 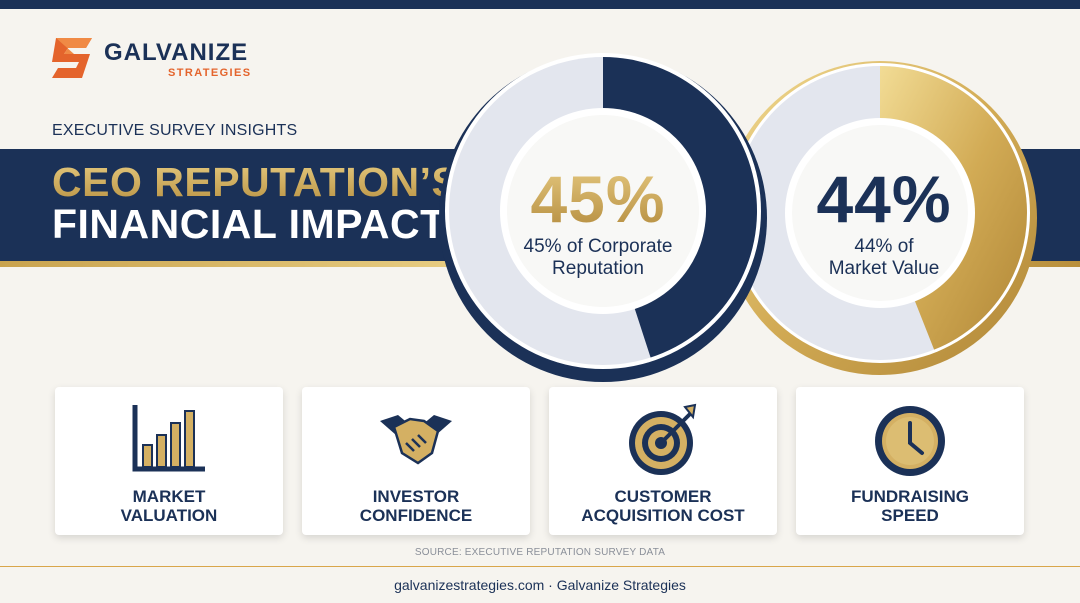 What do you see at coordinates (72, 58) in the screenshot?
I see `galvanize-logo-icon` at bounding box center [72, 58].